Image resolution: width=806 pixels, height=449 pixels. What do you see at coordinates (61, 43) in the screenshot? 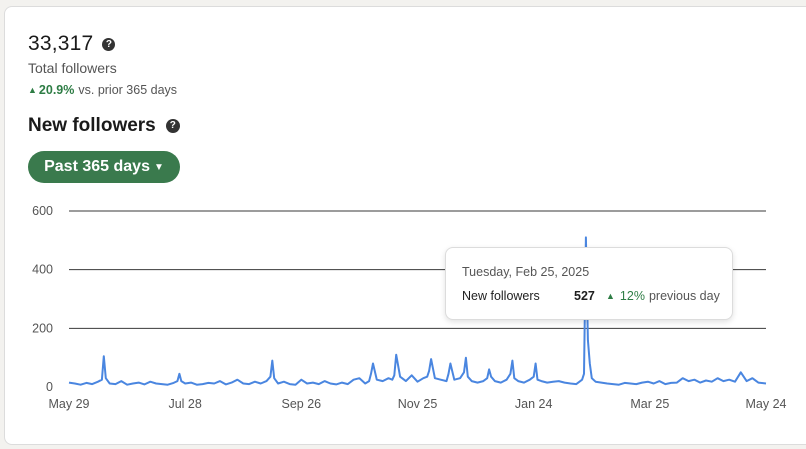
I see `total-followers-count: 33,317` at bounding box center [61, 43].